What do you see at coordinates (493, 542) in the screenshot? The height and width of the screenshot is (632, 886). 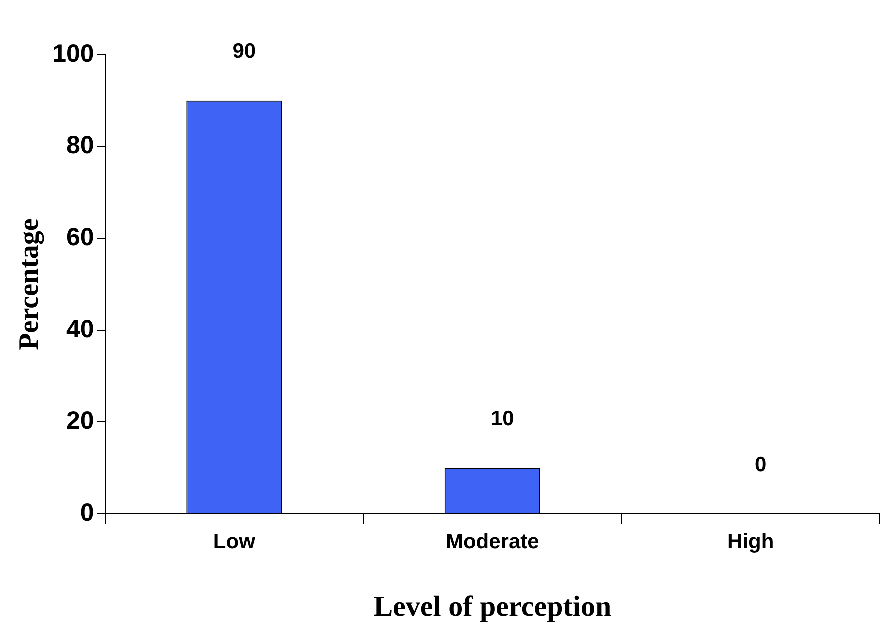 I see `x-tick-label: Moderate` at bounding box center [493, 542].